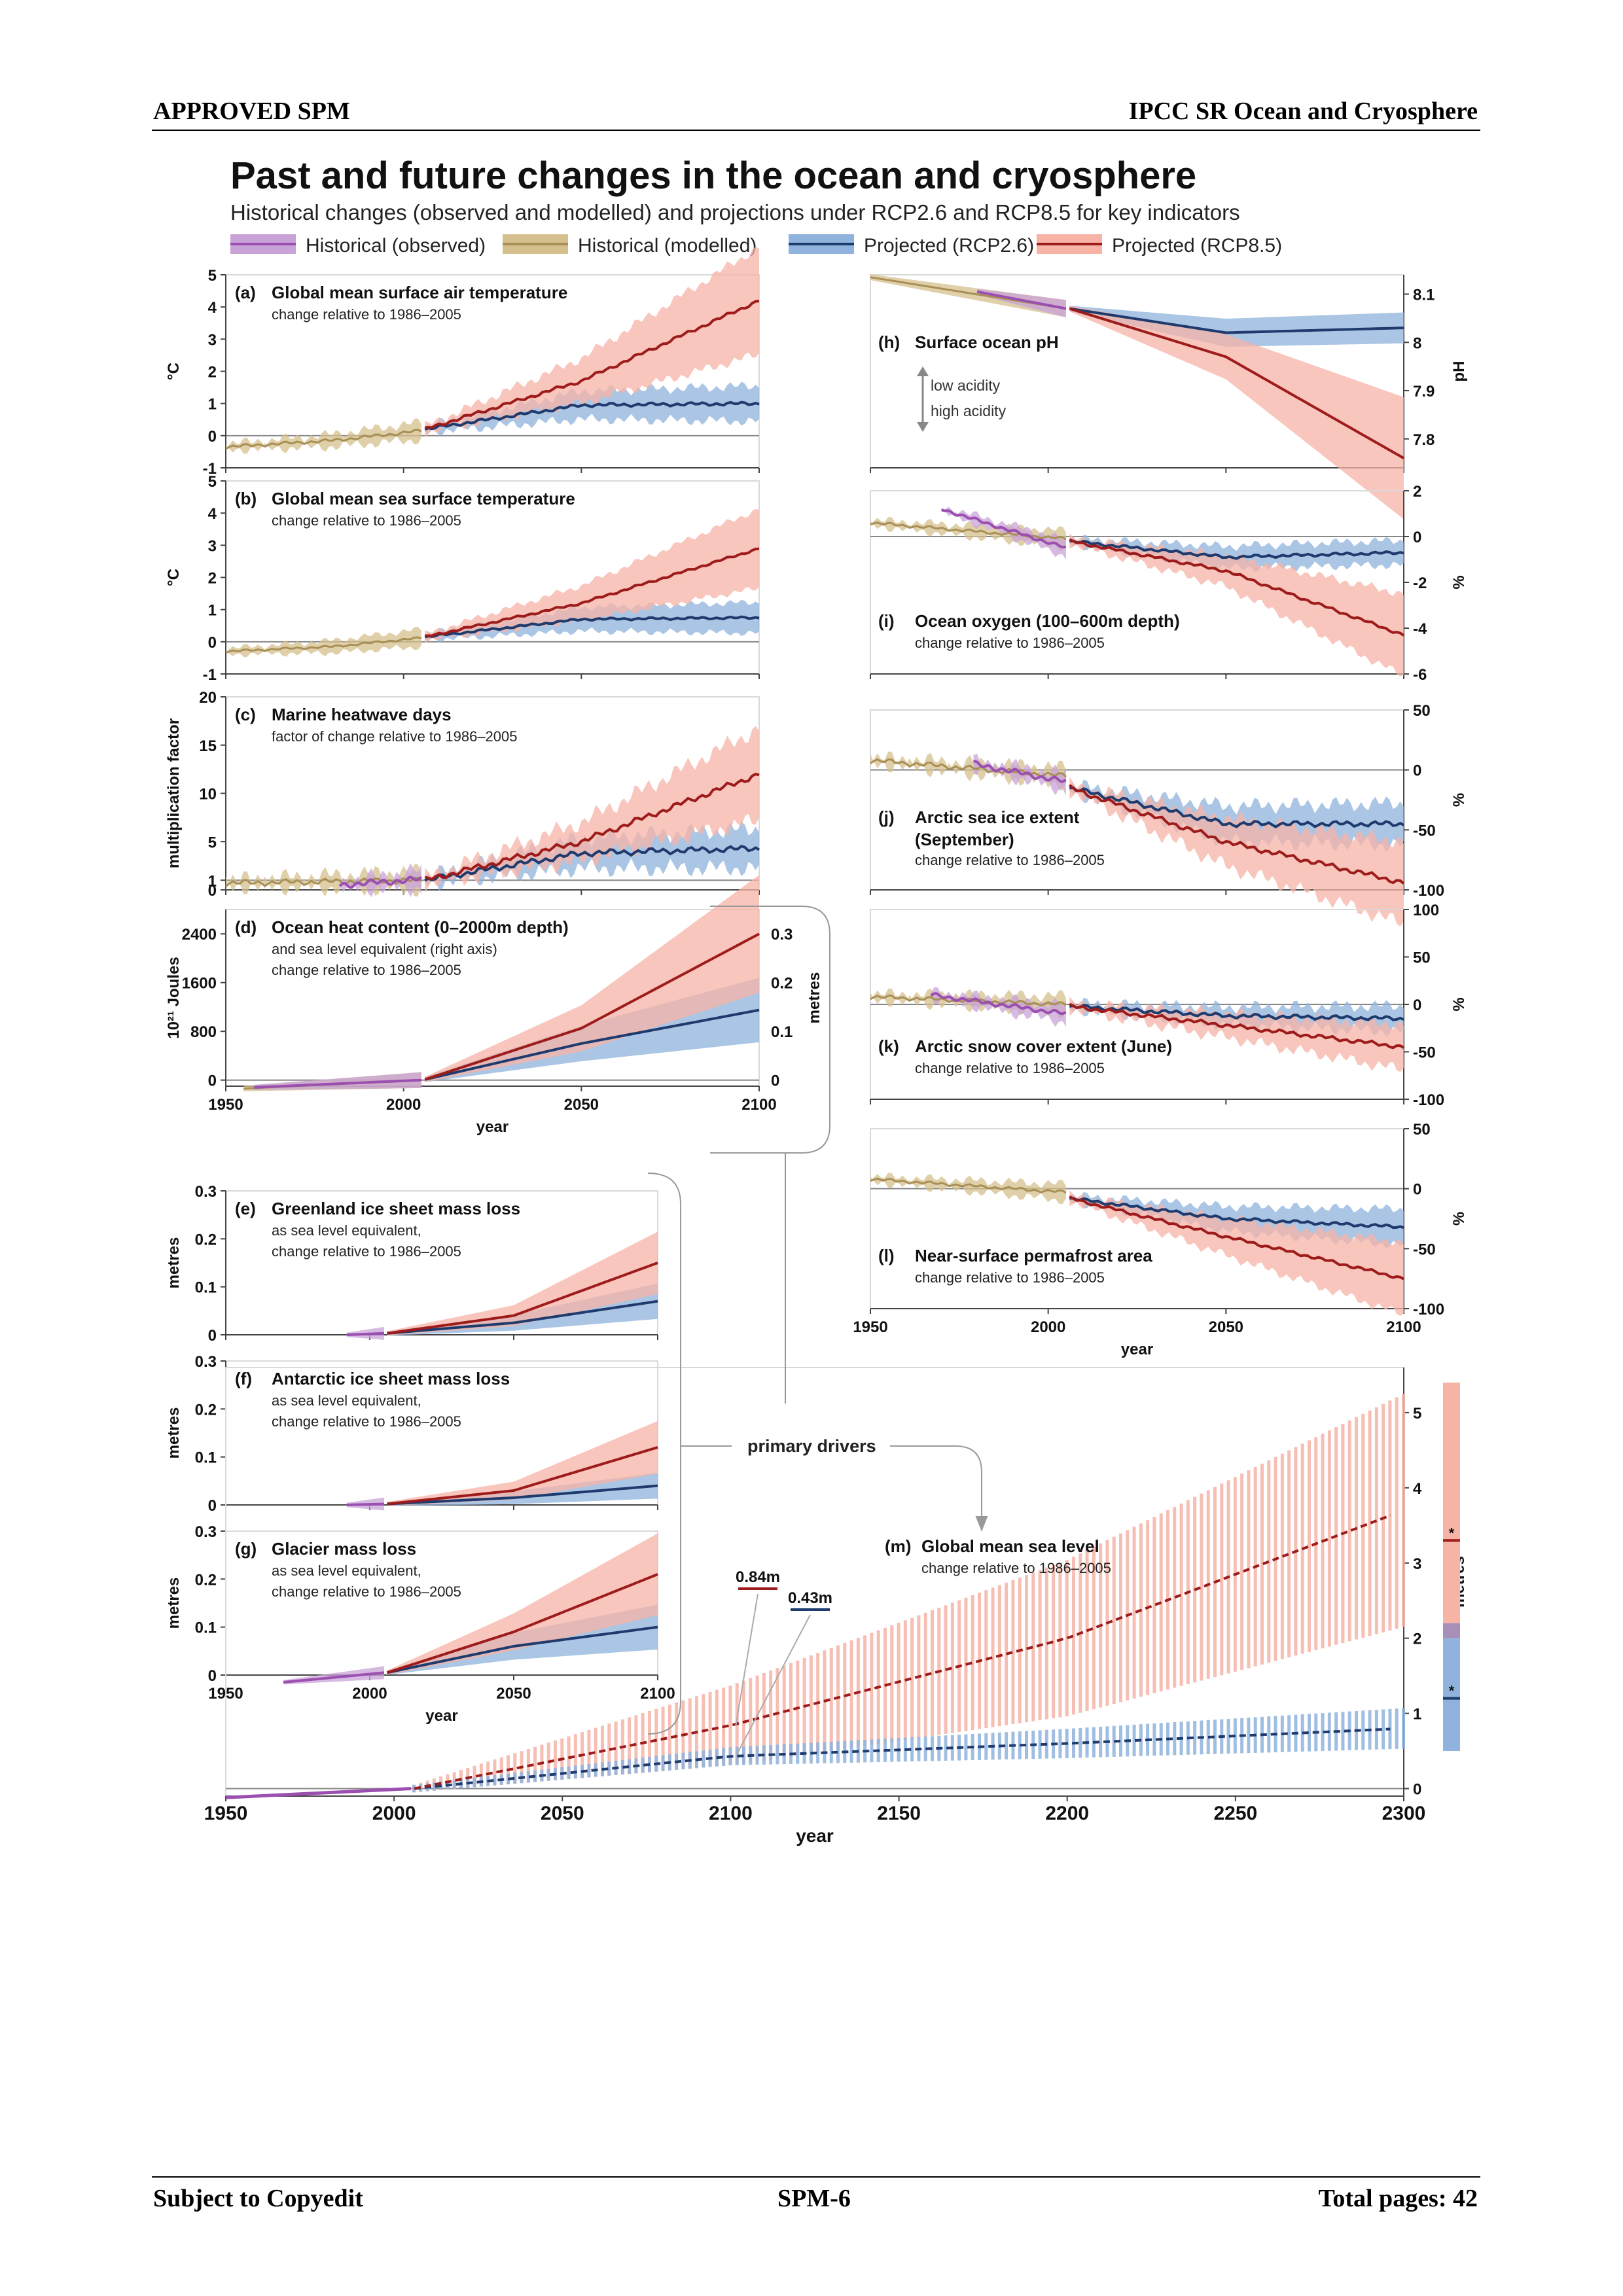  Describe the element at coordinates (668, 245) in the screenshot. I see `legend-label: Historical (modelled)` at that location.